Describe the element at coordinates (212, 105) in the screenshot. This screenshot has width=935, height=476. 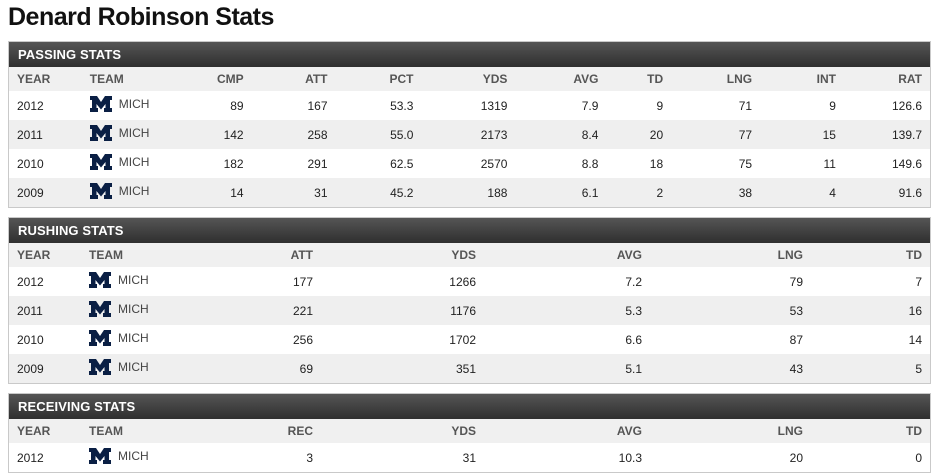
I see `cmp-cell: 89` at that location.